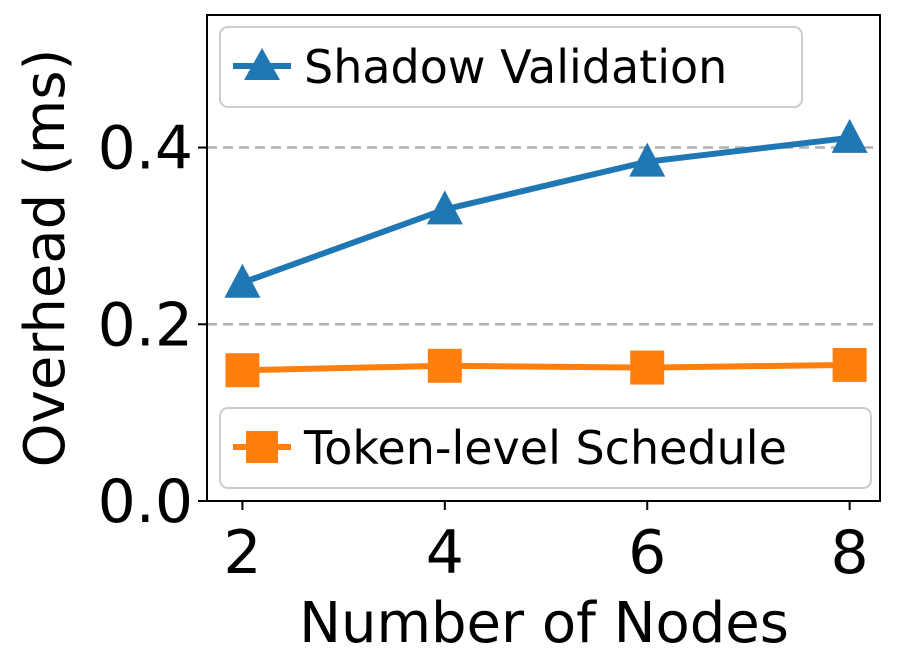 The image size is (897, 669). I want to click on legend-top-triangle-marker, so click(262, 64).